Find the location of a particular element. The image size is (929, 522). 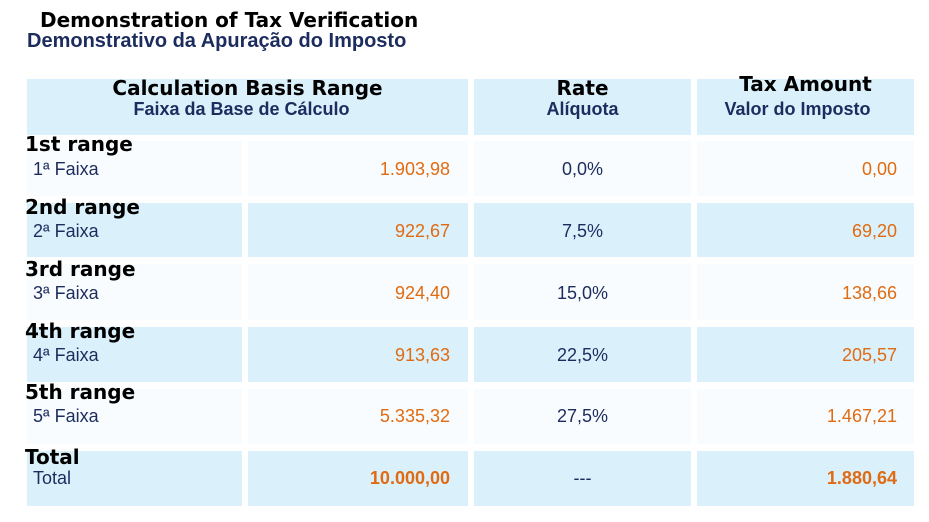

row-label-en: 1st range is located at coordinates (79, 144).